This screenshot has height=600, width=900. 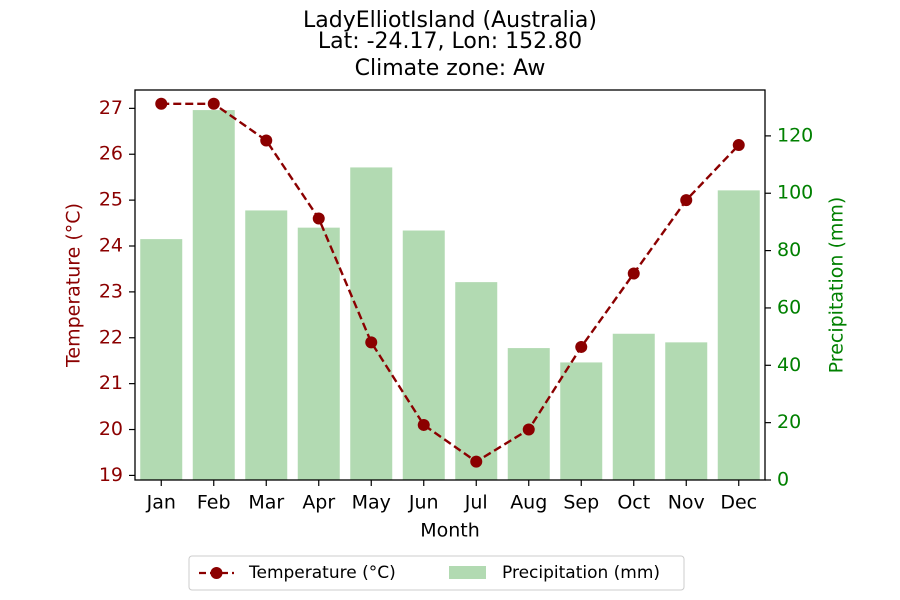 What do you see at coordinates (111, 475) in the screenshot?
I see `left-tick-label: 19` at bounding box center [111, 475].